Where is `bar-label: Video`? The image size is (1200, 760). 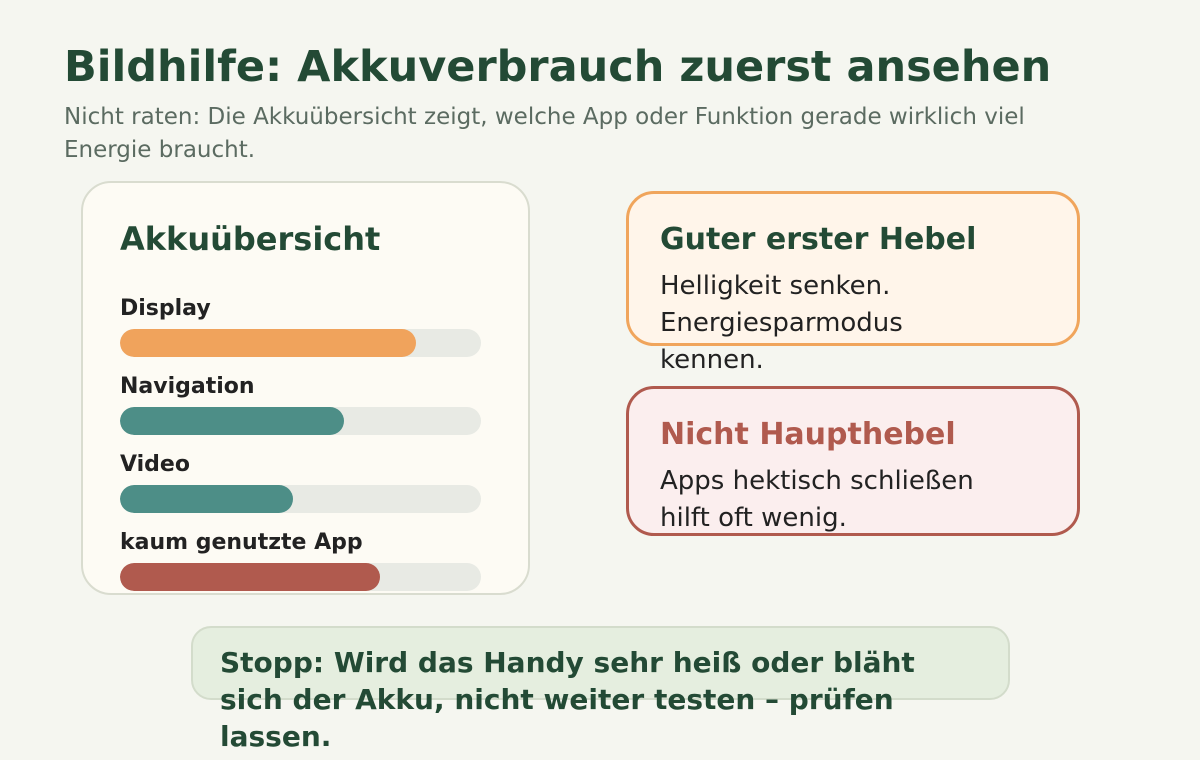 bar-label: Video is located at coordinates (155, 464).